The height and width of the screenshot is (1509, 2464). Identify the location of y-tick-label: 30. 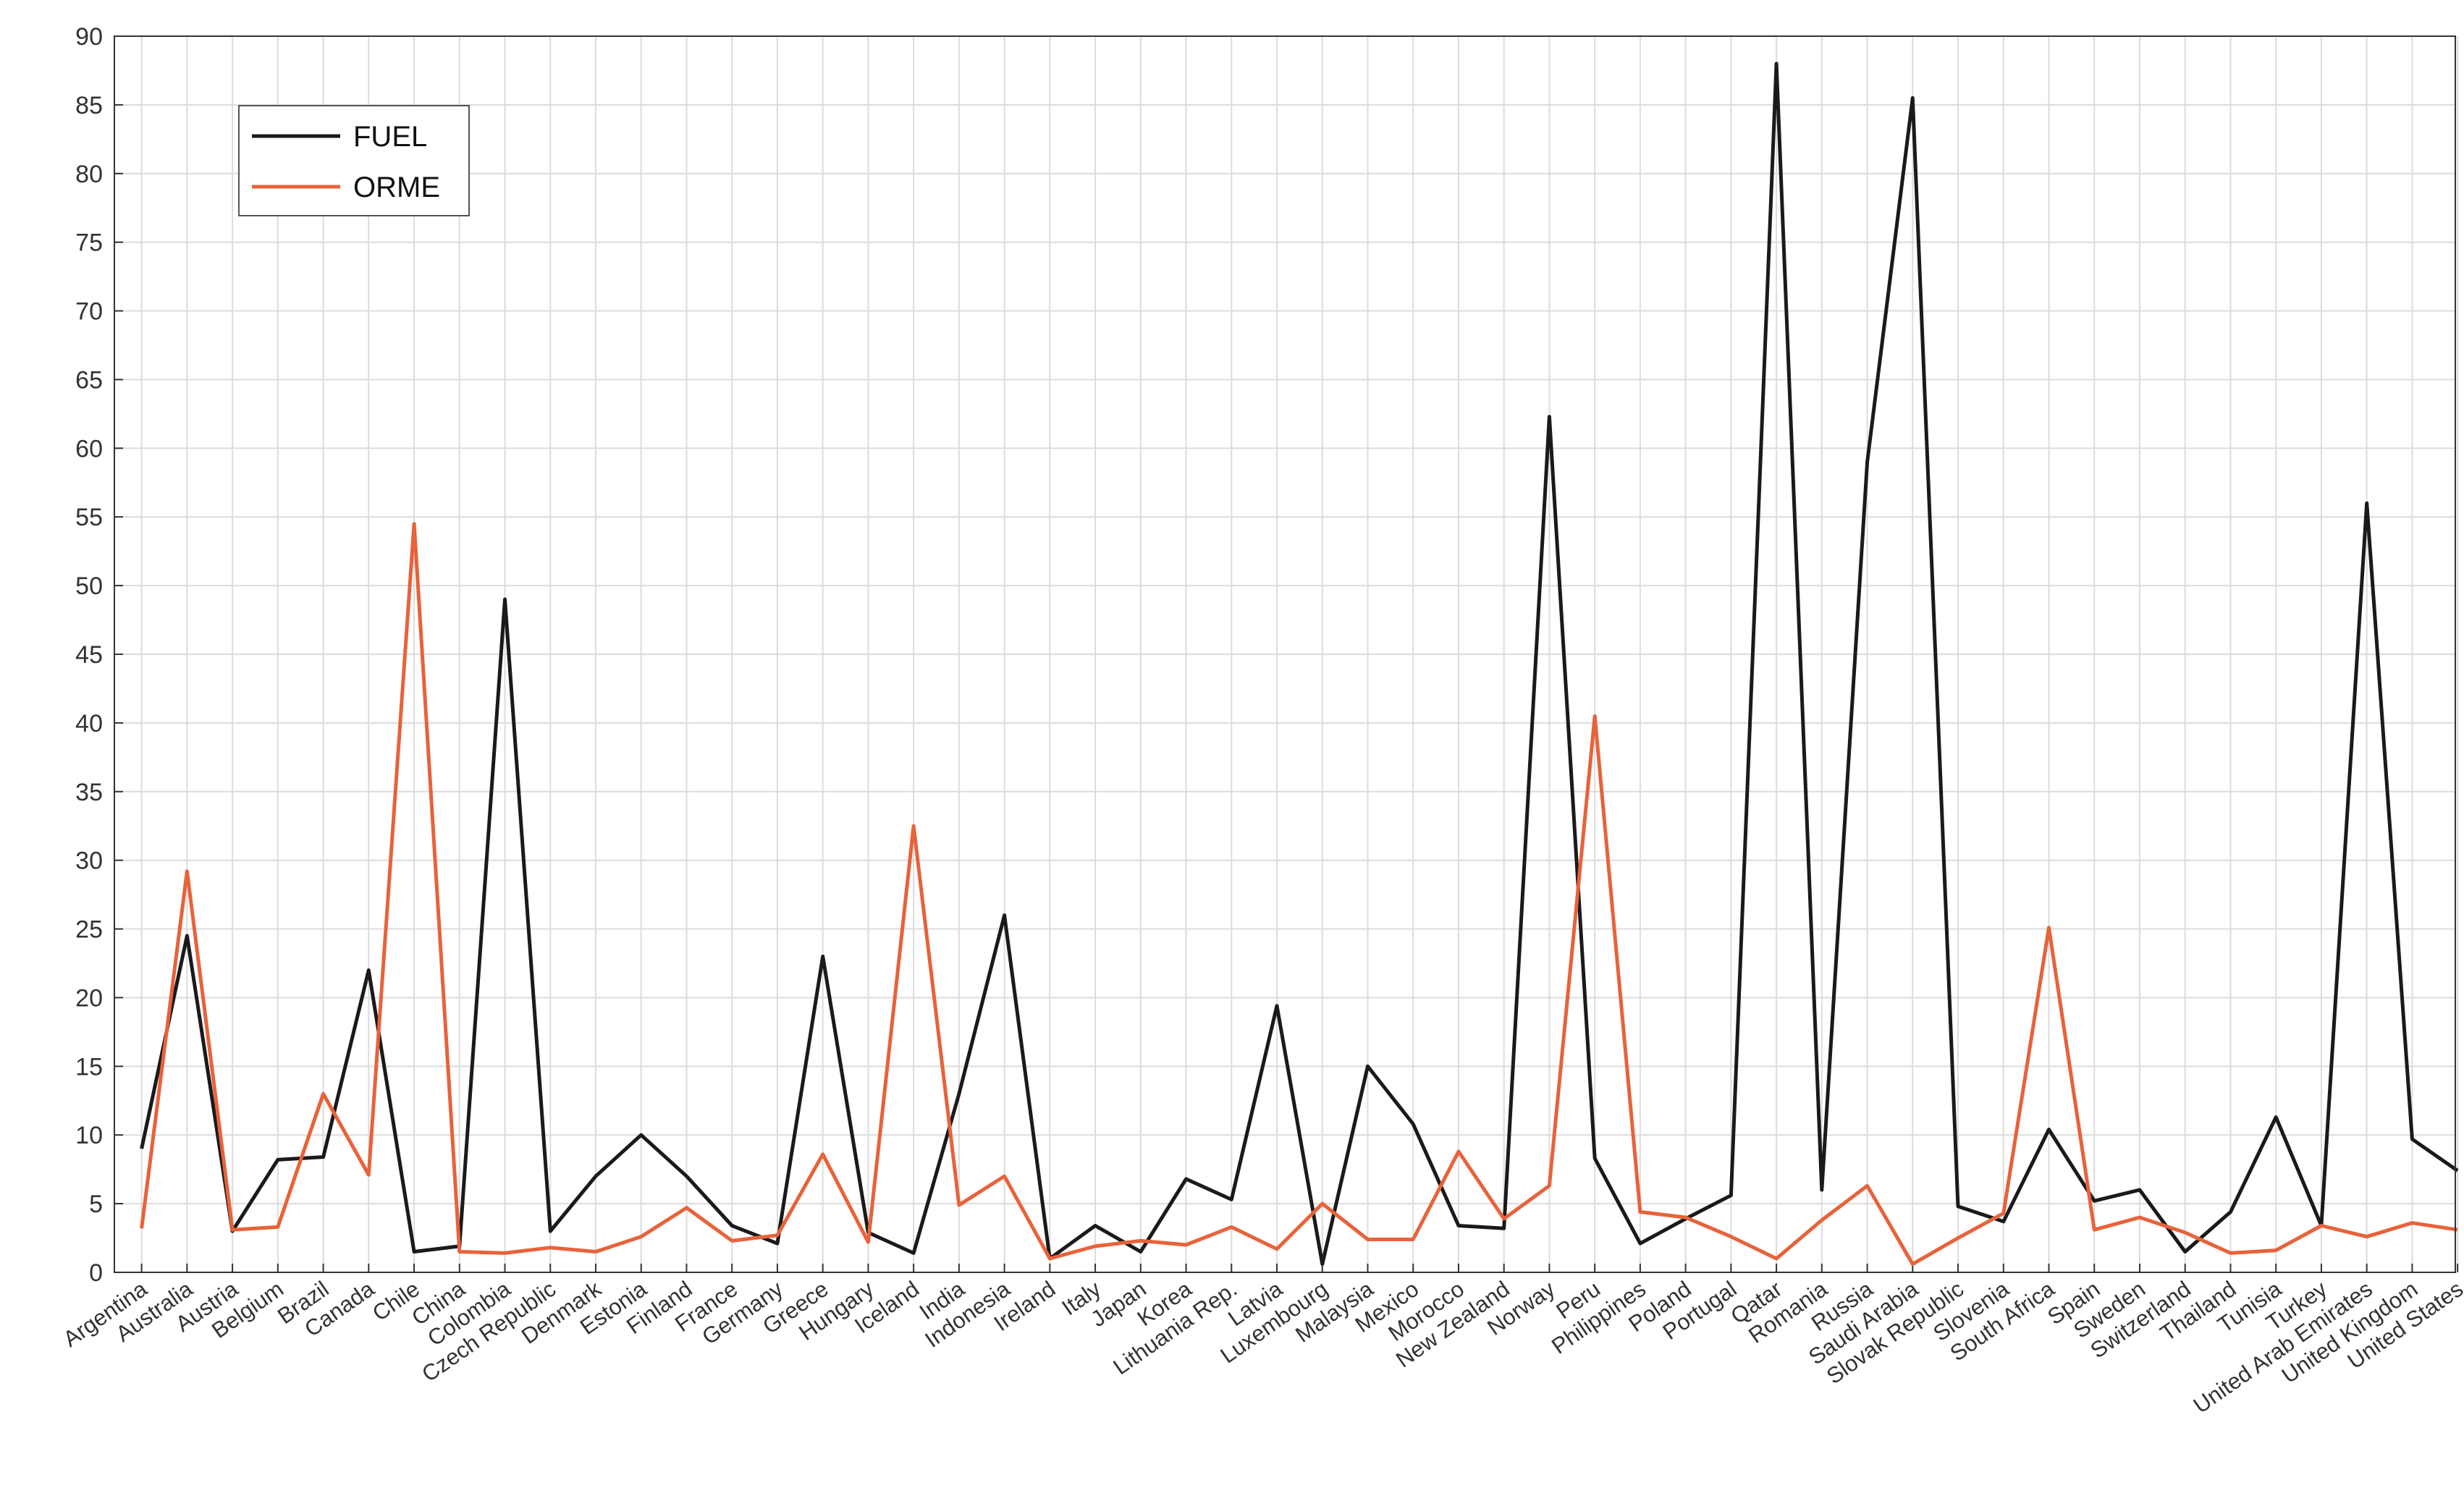
(89, 861).